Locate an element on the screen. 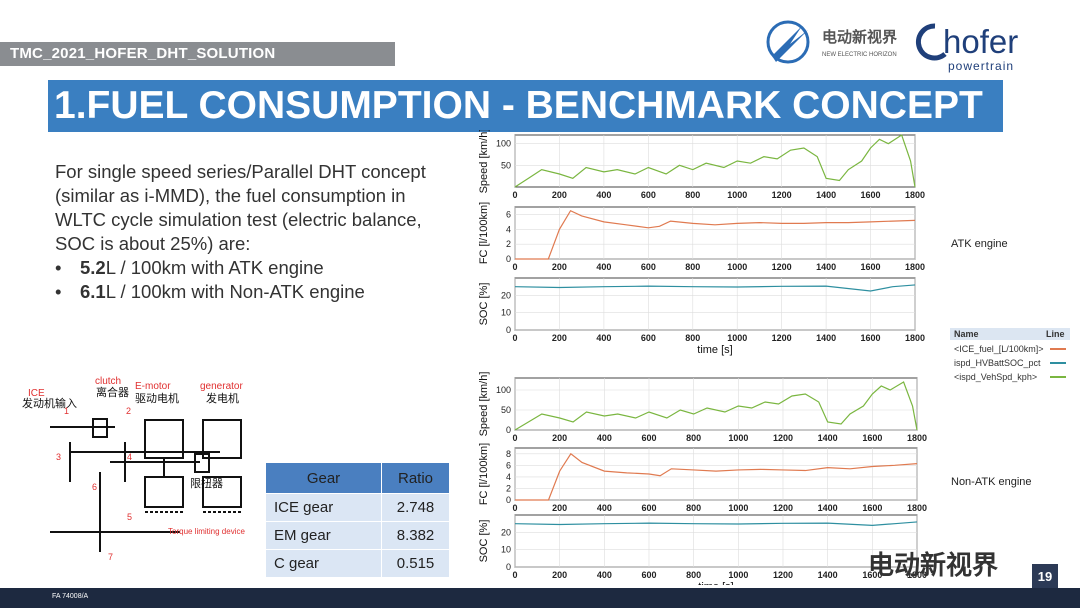 The width and height of the screenshot is (1080, 608). generator-lower-block is located at coordinates (222, 492).